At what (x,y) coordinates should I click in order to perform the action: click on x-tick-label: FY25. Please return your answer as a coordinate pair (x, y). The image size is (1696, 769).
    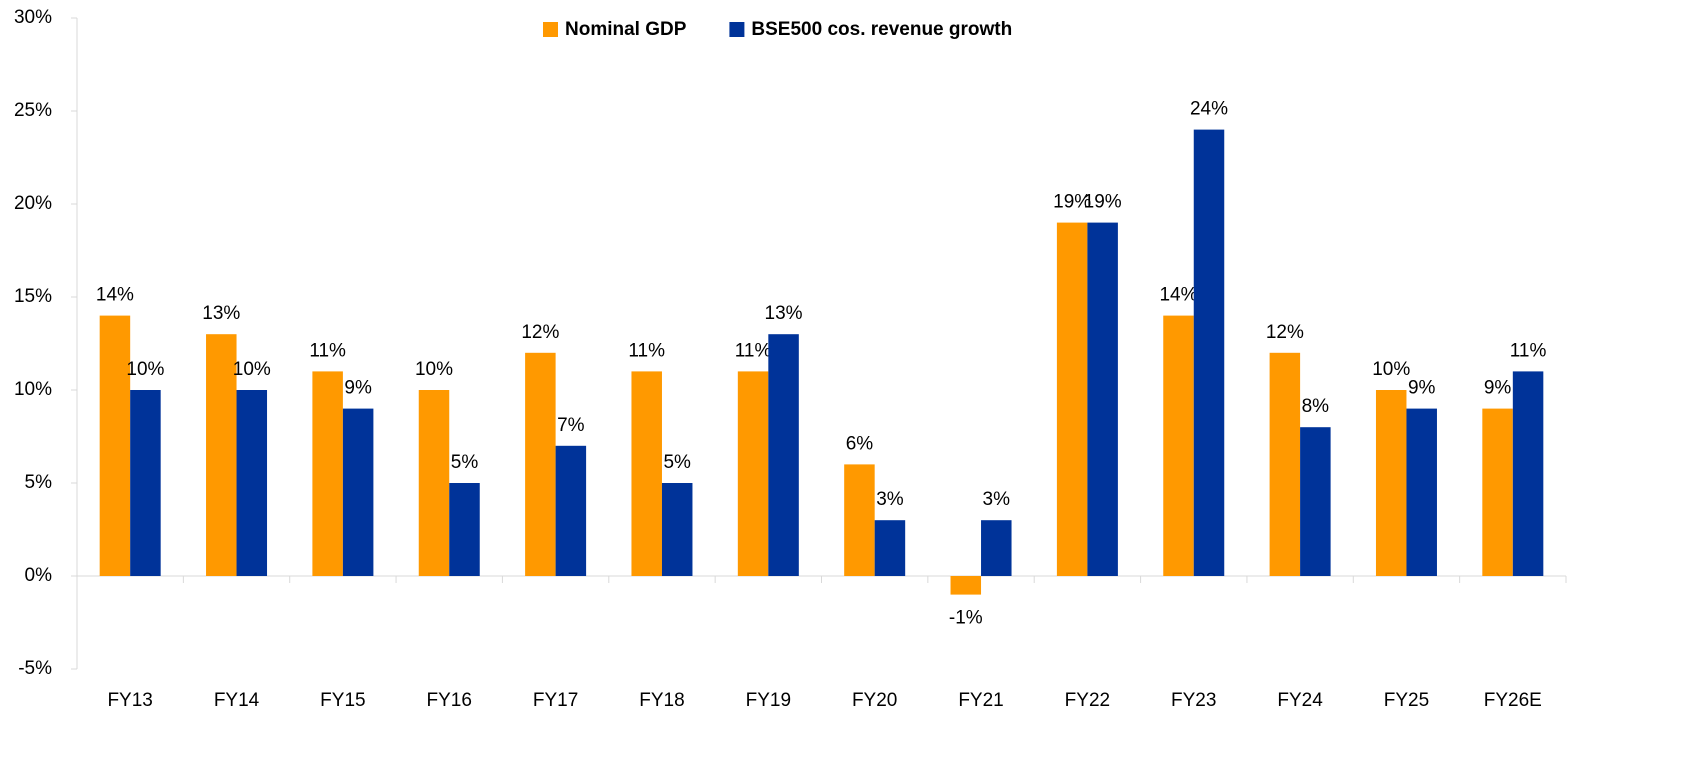
    Looking at the image, I should click on (1406, 700).